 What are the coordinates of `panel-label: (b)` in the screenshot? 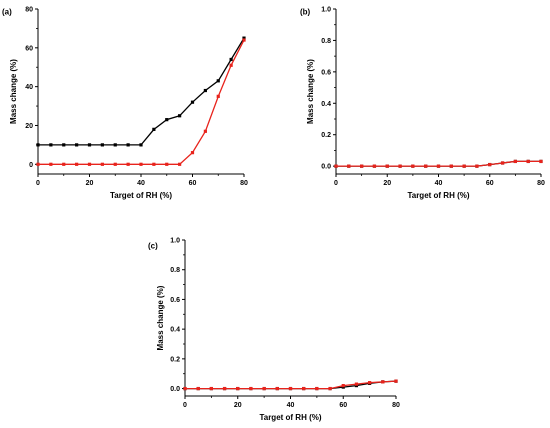 It's located at (305, 12).